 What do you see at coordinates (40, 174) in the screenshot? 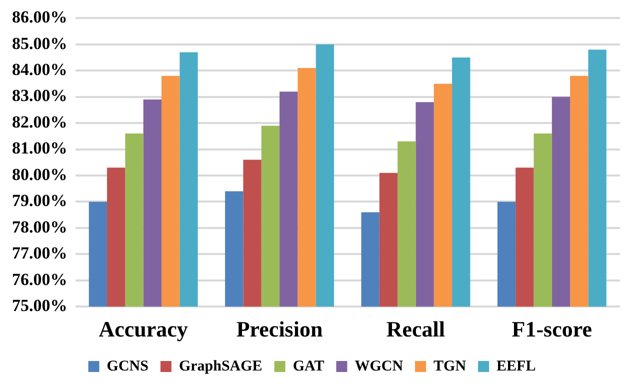
I see `y-tick-label: 80.00%` at bounding box center [40, 174].